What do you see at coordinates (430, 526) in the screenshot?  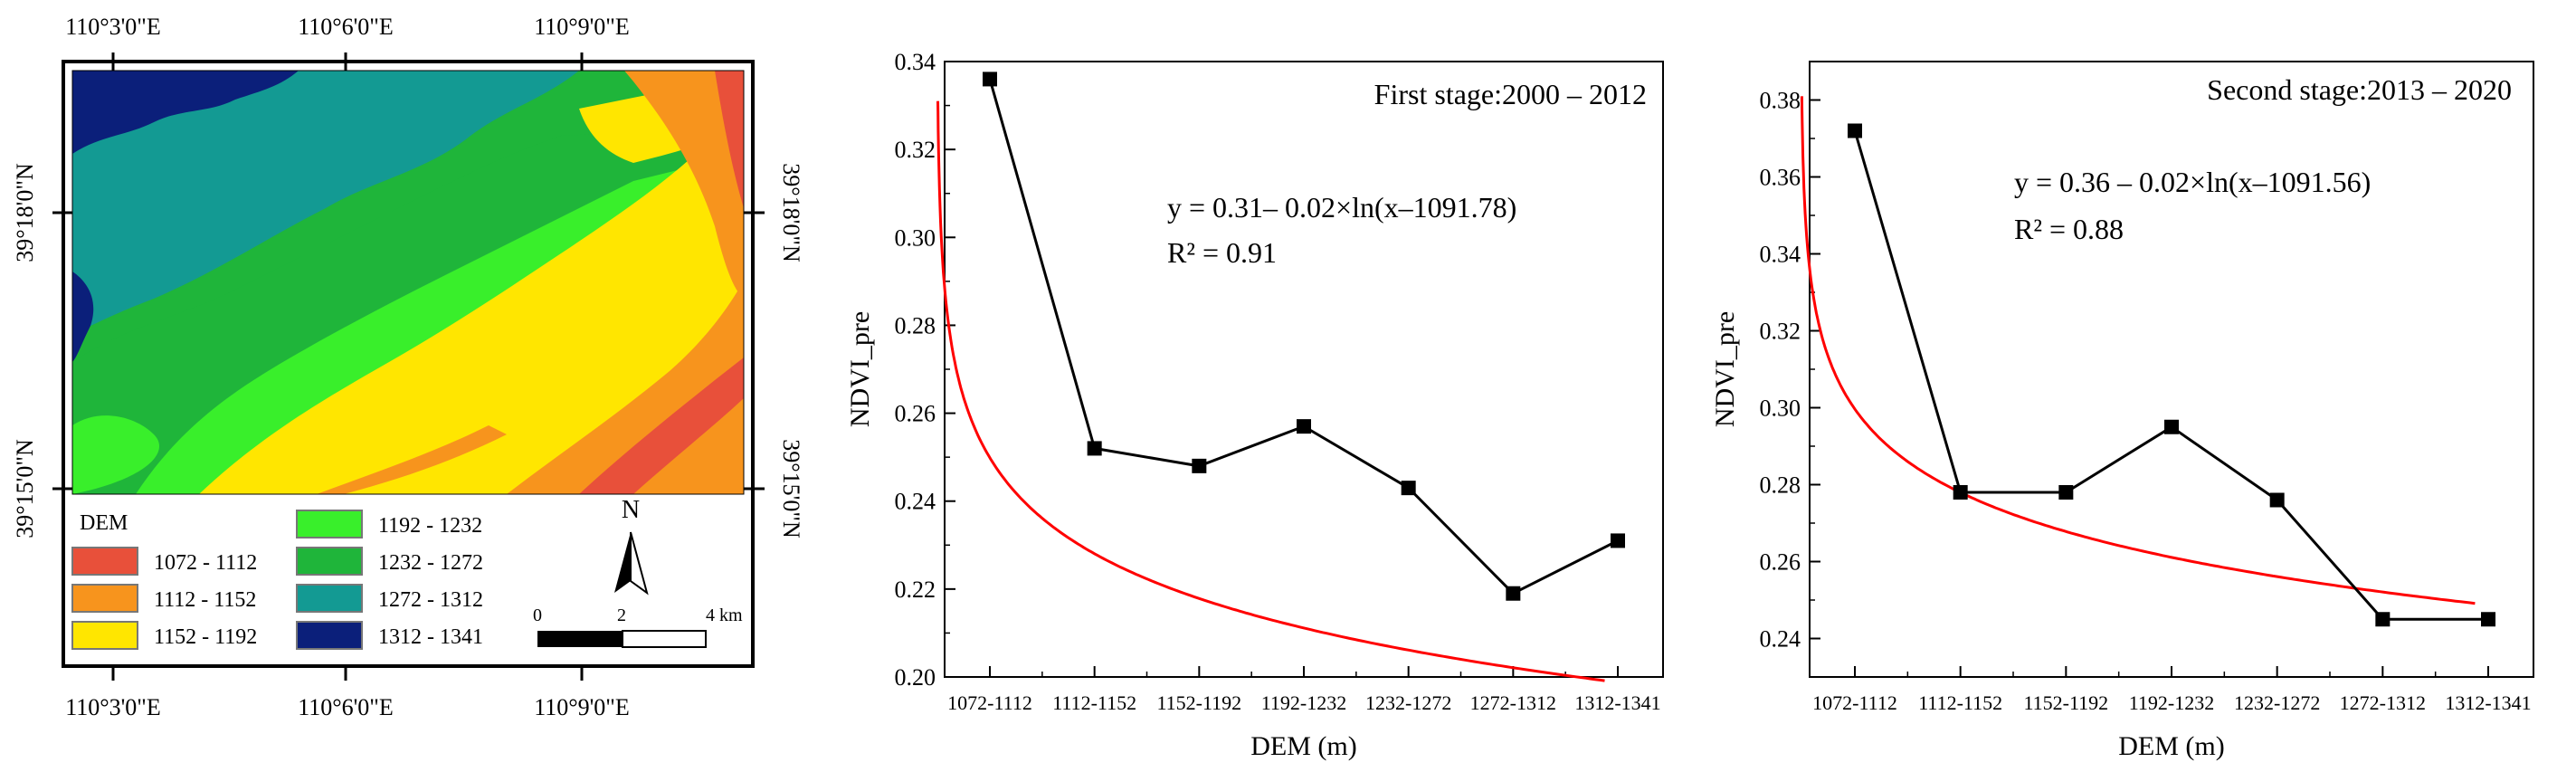 I see `legend-label: 1192 - 1232` at bounding box center [430, 526].